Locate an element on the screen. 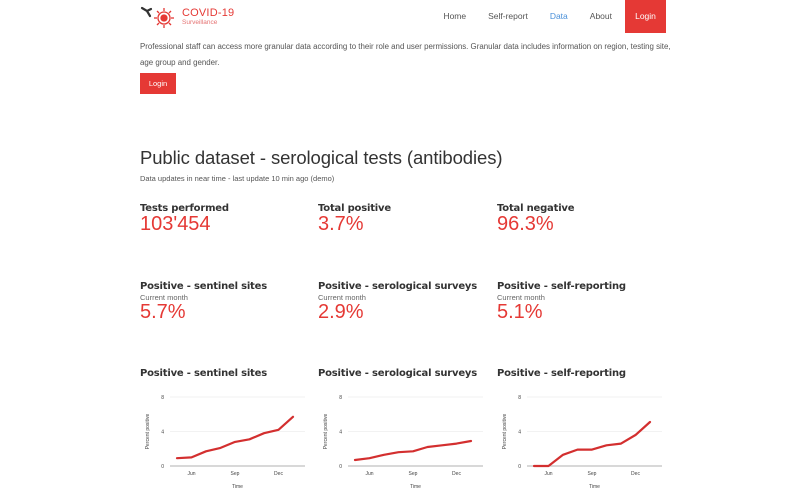  stat-label: Total positive is located at coordinates (354, 208).